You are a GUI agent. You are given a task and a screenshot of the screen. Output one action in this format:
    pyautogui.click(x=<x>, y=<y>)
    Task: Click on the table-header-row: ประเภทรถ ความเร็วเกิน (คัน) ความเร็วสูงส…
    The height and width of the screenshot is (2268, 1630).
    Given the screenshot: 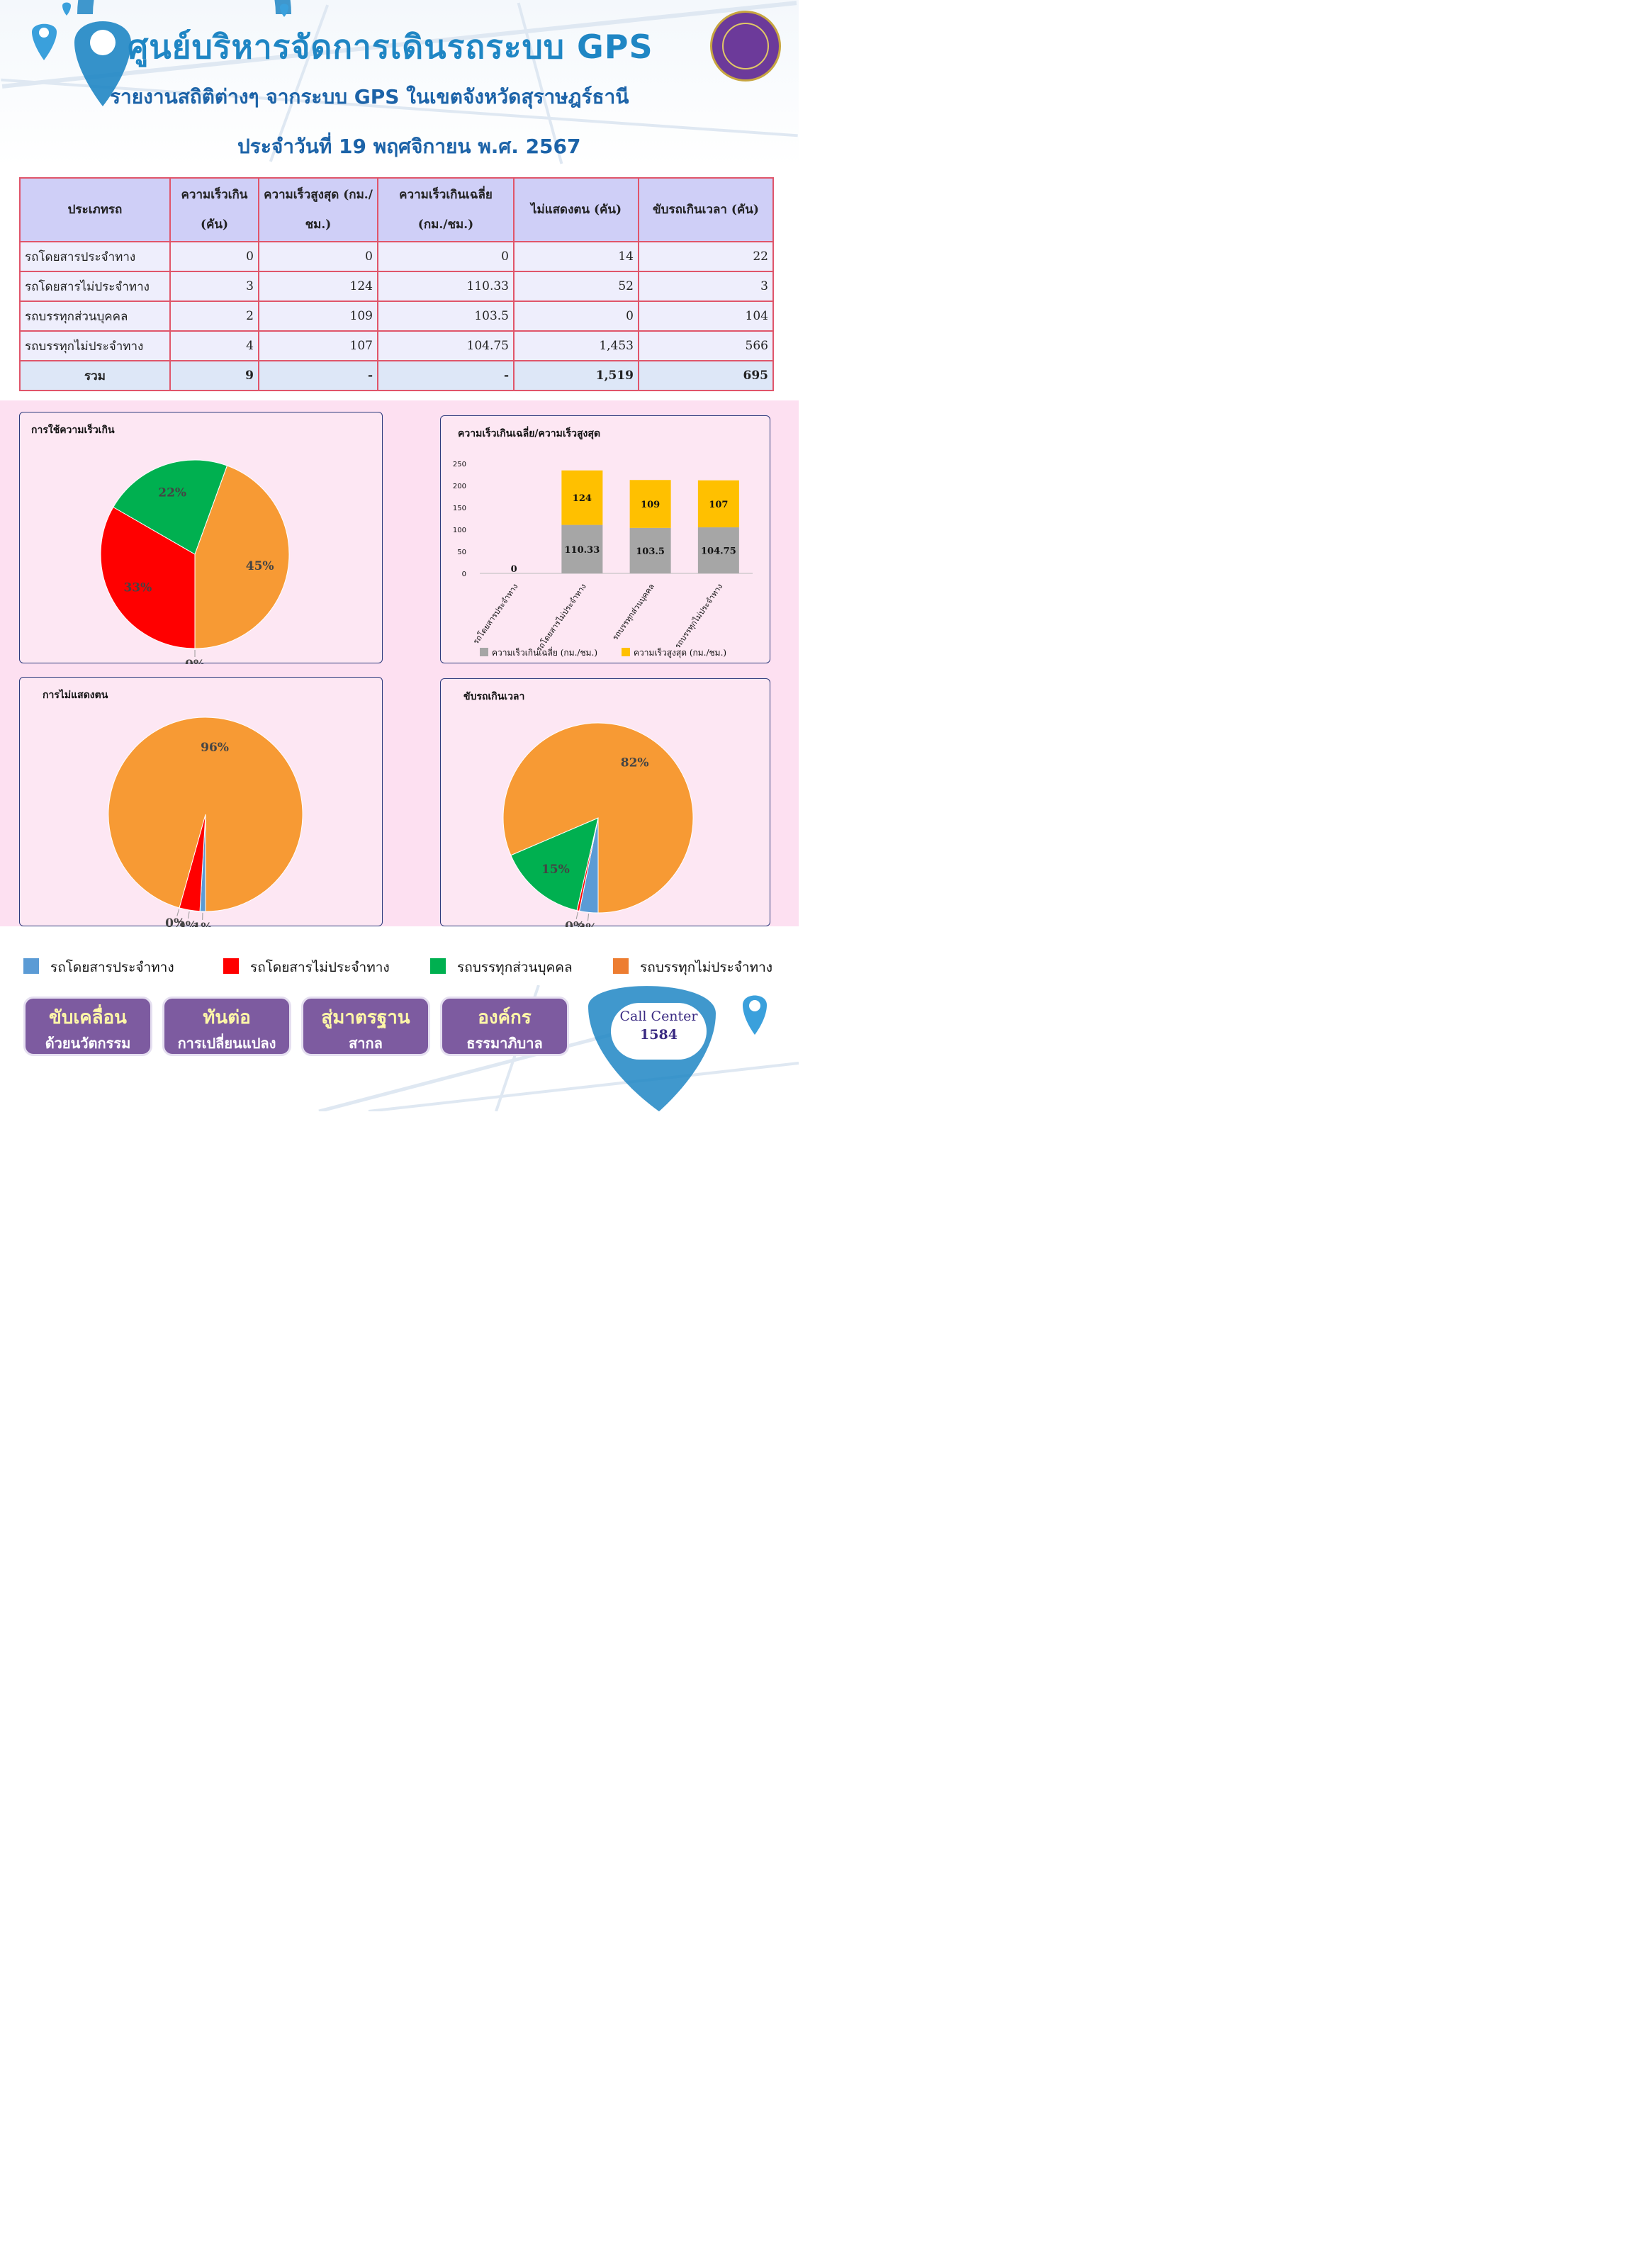 What is the action you would take?
    pyautogui.click(x=397, y=209)
    